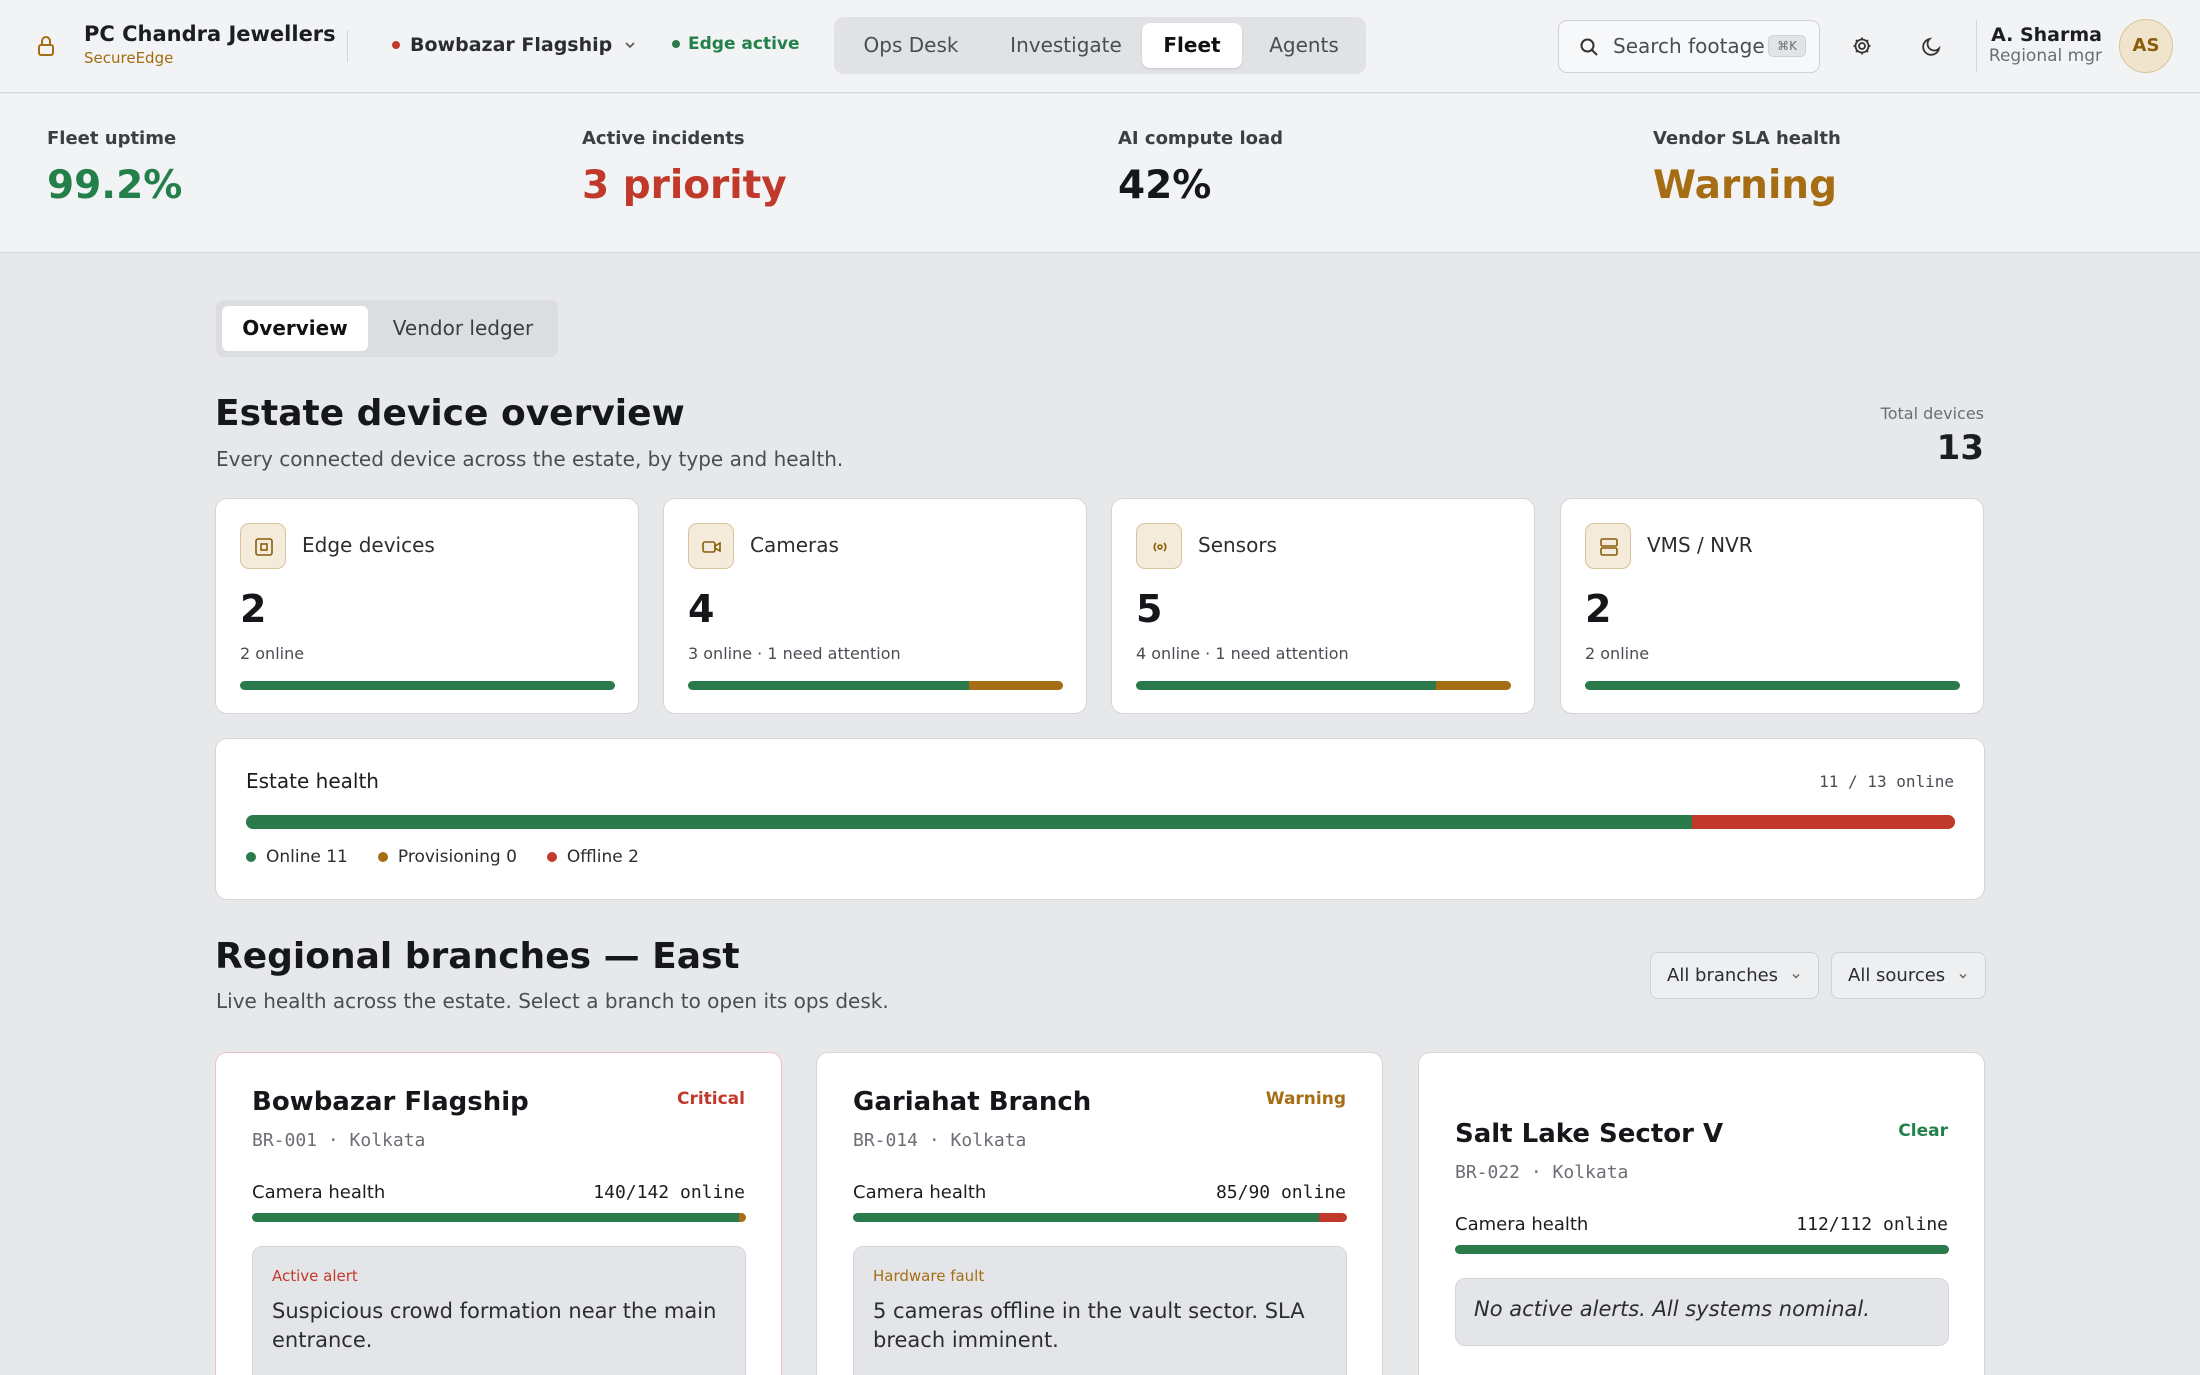 The image size is (2200, 1375). Describe the element at coordinates (1787, 46) in the screenshot. I see `shortcut-badge: ⌘K` at that location.